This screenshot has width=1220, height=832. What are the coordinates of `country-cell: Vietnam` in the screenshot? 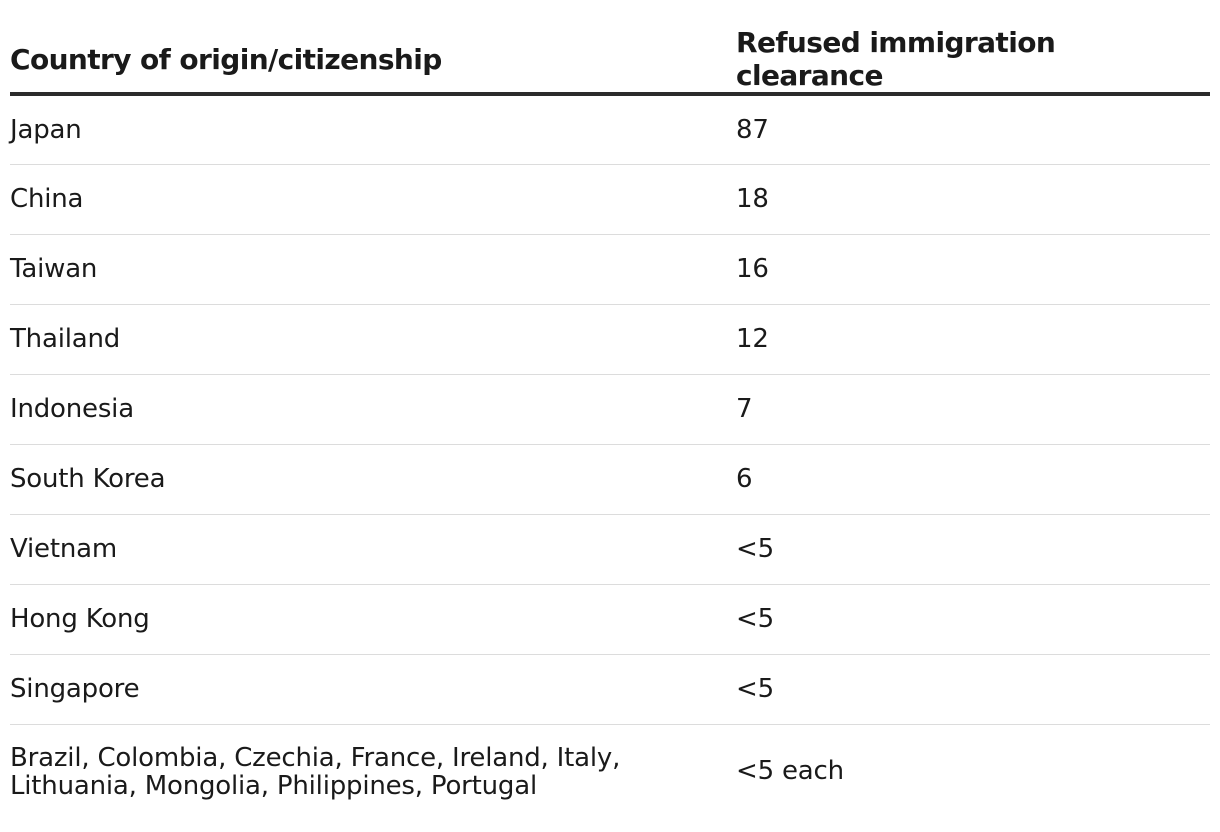 It's located at (373, 549).